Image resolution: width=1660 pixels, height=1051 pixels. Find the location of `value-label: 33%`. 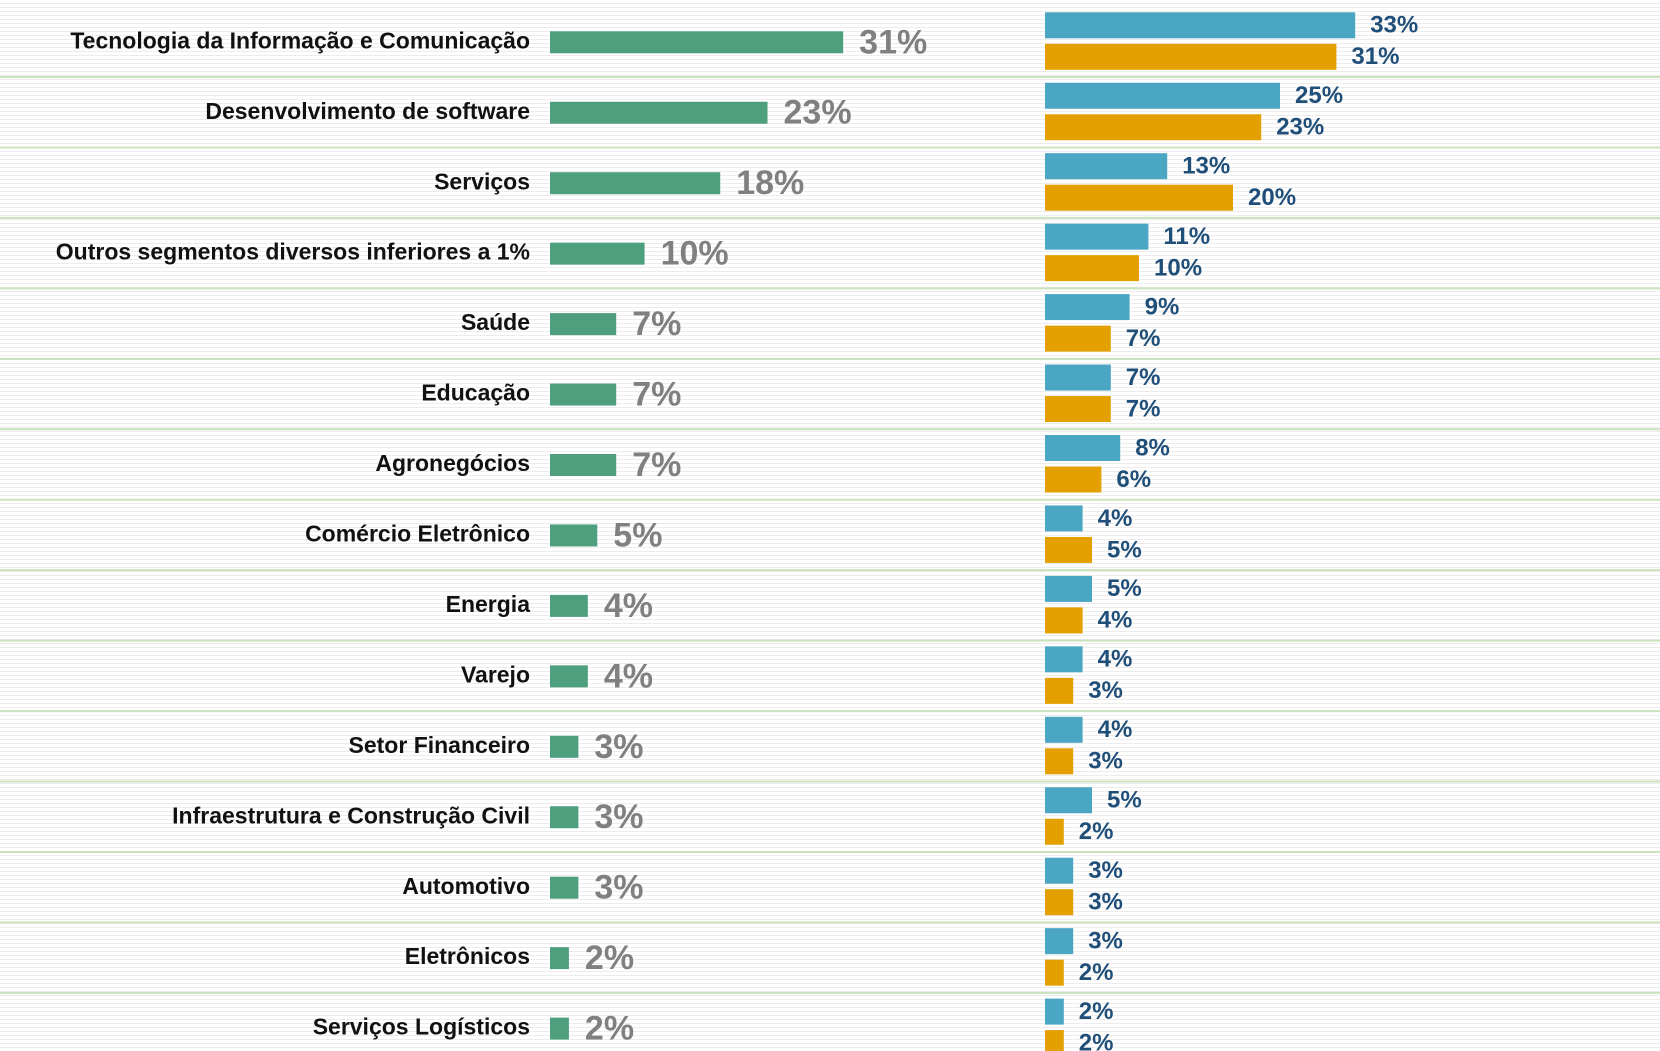

value-label: 33% is located at coordinates (1394, 25).